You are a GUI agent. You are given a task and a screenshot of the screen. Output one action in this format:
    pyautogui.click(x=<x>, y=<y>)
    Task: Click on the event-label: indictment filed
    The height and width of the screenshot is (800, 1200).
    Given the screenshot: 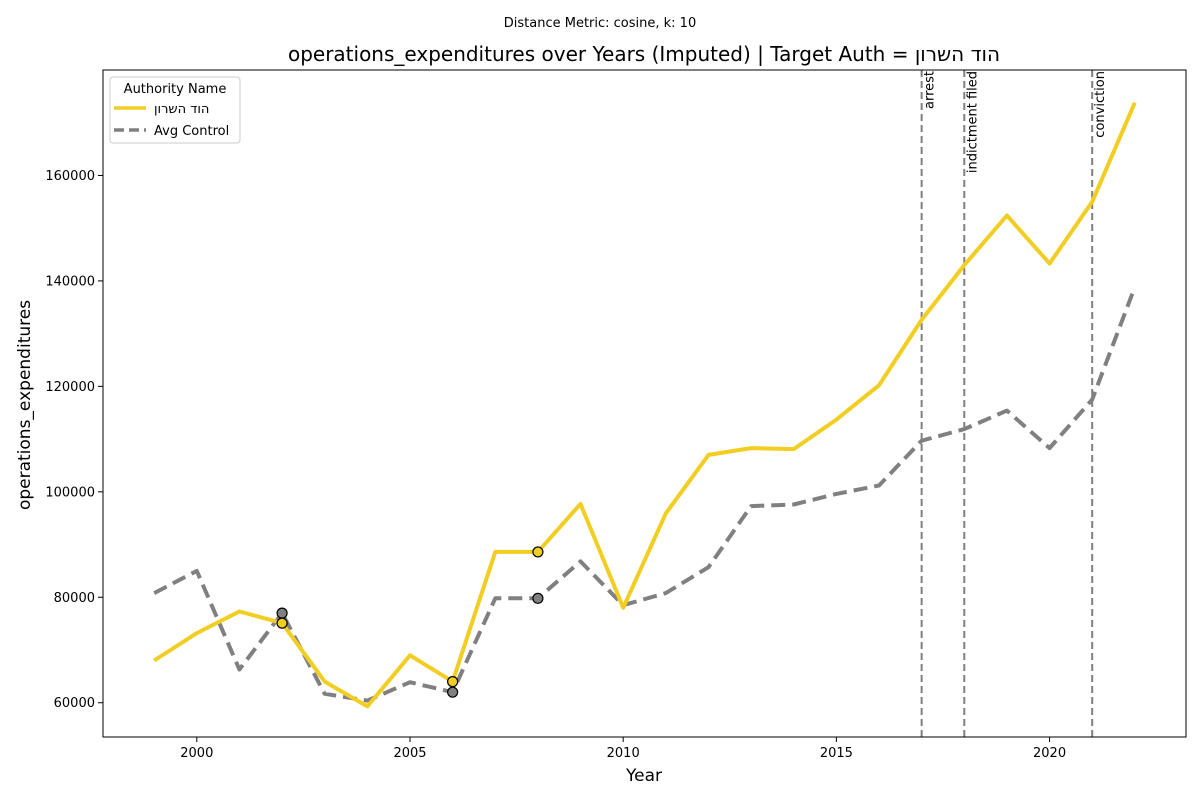 What is the action you would take?
    pyautogui.click(x=972, y=122)
    